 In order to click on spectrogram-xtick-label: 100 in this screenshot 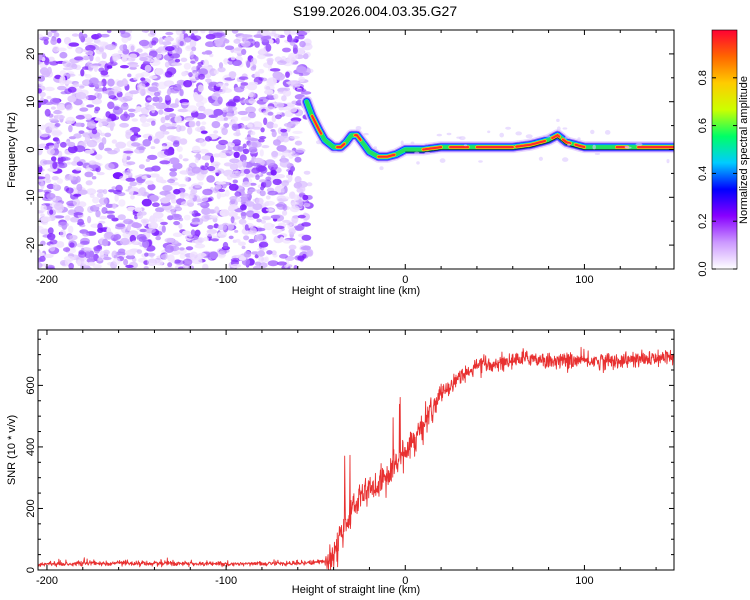, I will do `click(584, 280)`.